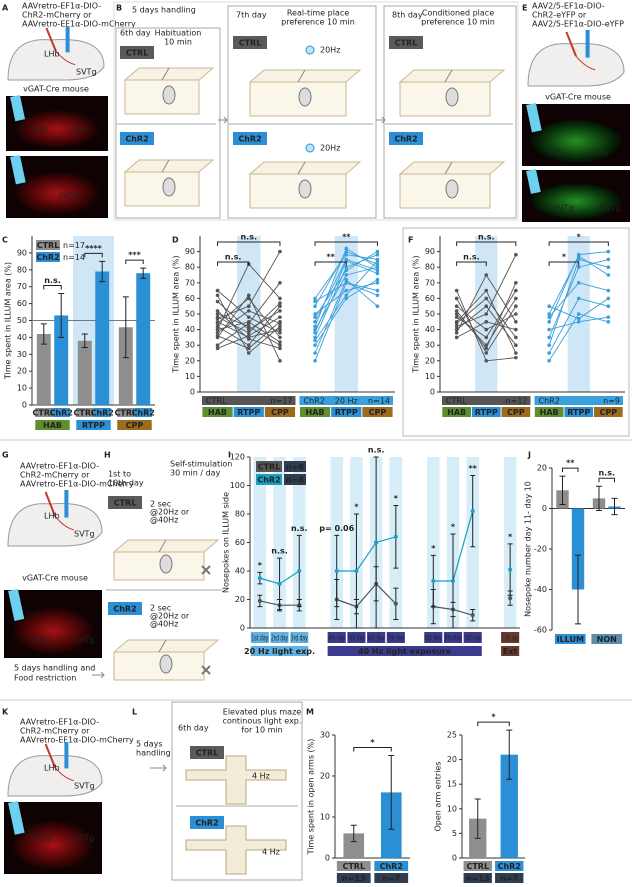 The height and width of the screenshot is (887, 632). Describe the element at coordinates (5, 8) in the screenshot. I see `panel-letter: A` at that location.